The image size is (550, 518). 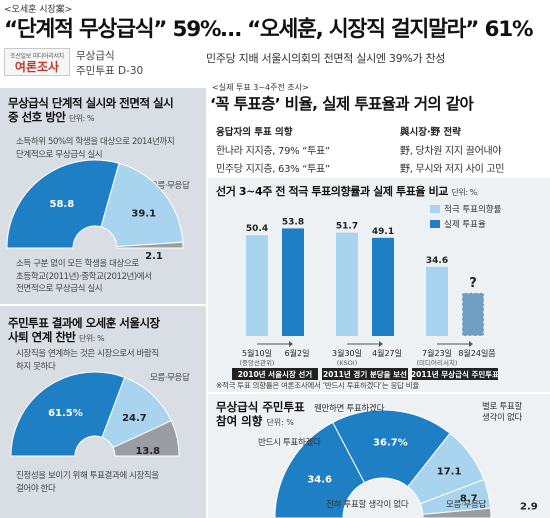 I want to click on q1-desc-line1: 소득하위 50%의 학생을 대상으로 2014년까지, so click(x=95, y=142).